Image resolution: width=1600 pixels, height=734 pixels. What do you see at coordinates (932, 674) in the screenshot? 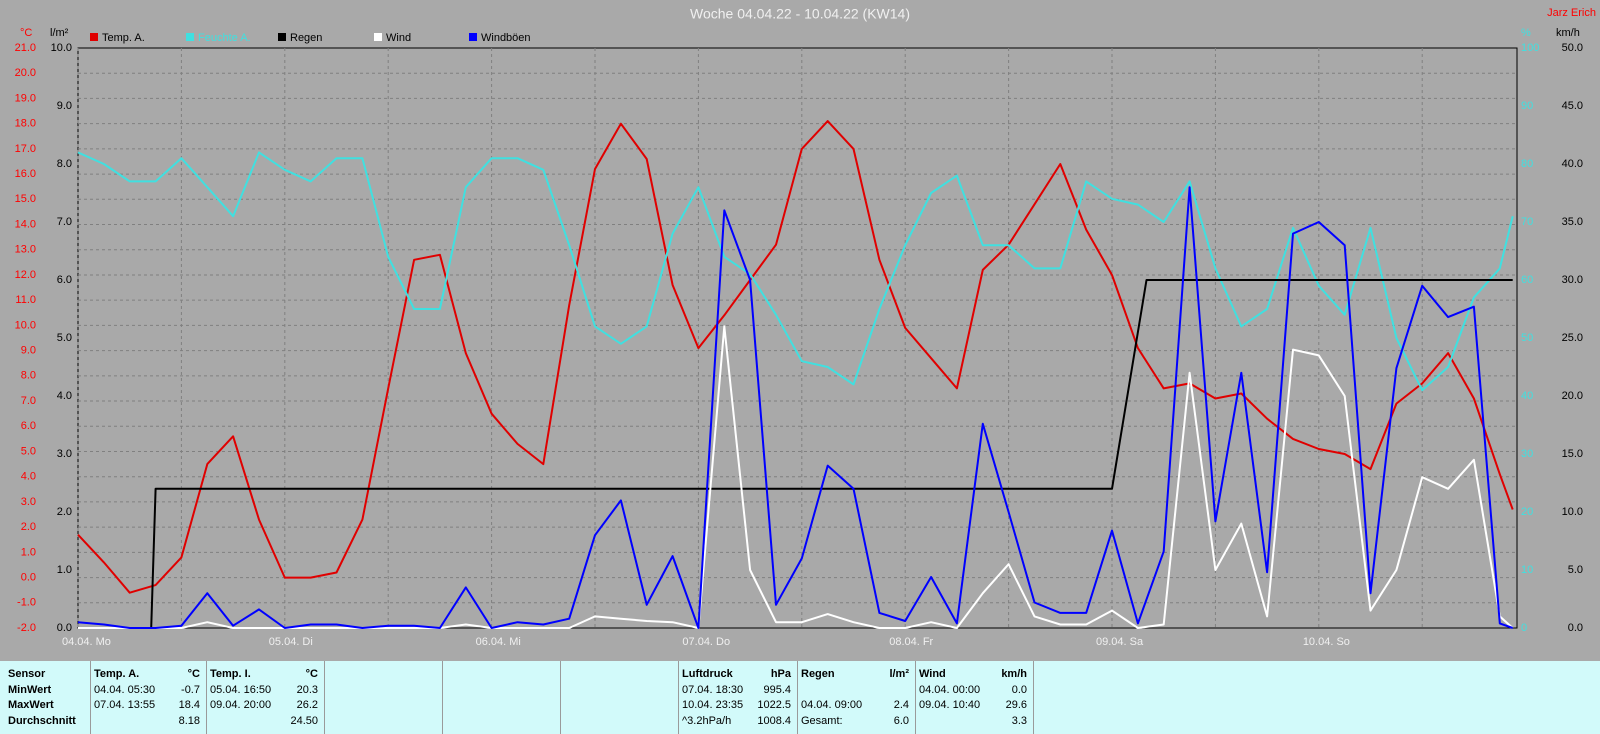
I see `column-header: Wind` at bounding box center [932, 674].